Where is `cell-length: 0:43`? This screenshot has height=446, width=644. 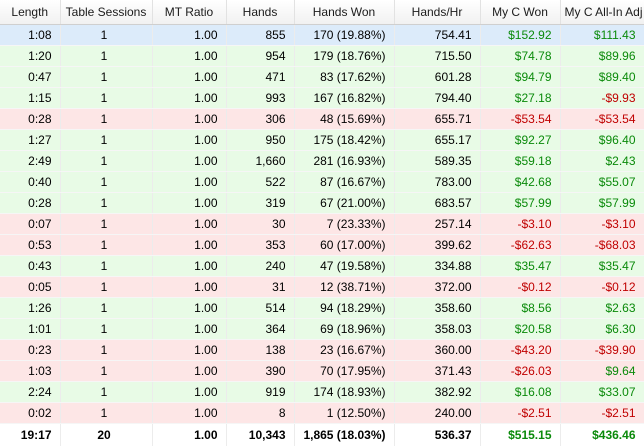
cell-length: 0:43 is located at coordinates (30, 266).